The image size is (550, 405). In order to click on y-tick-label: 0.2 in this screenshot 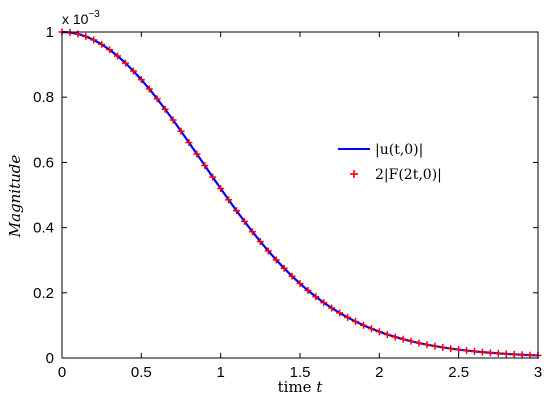, I will do `click(43, 293)`.